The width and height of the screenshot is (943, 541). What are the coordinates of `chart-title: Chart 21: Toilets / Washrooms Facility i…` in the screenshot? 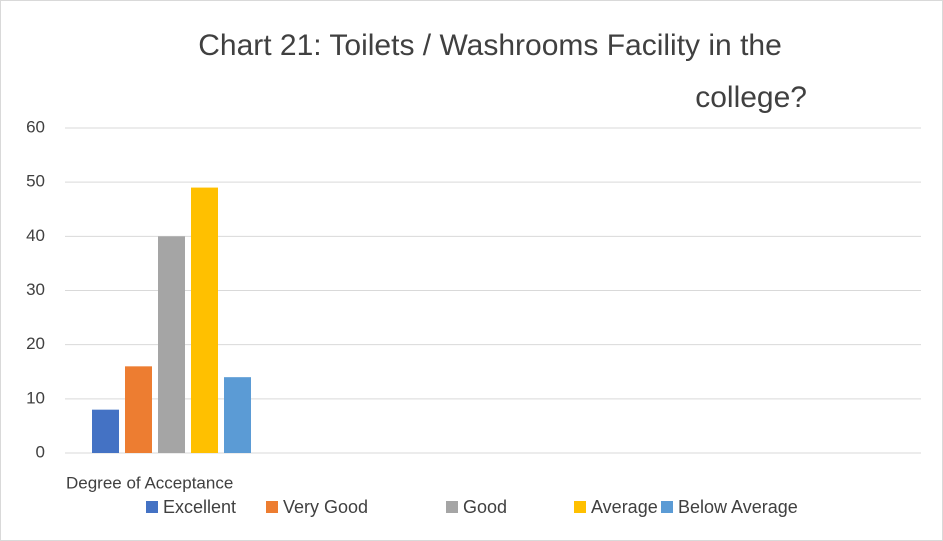 It's located at (502, 71).